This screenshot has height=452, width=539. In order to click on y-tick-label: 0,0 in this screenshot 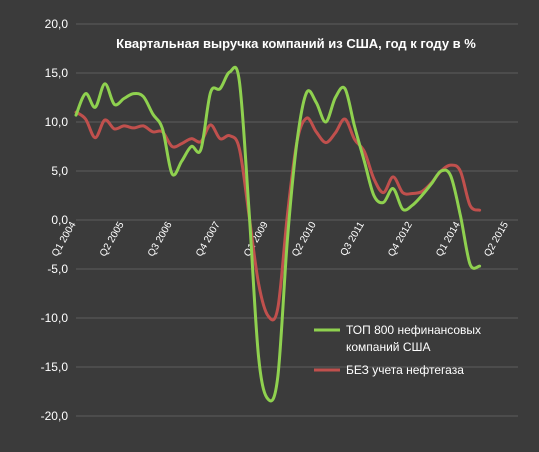, I will do `click(59, 220)`.